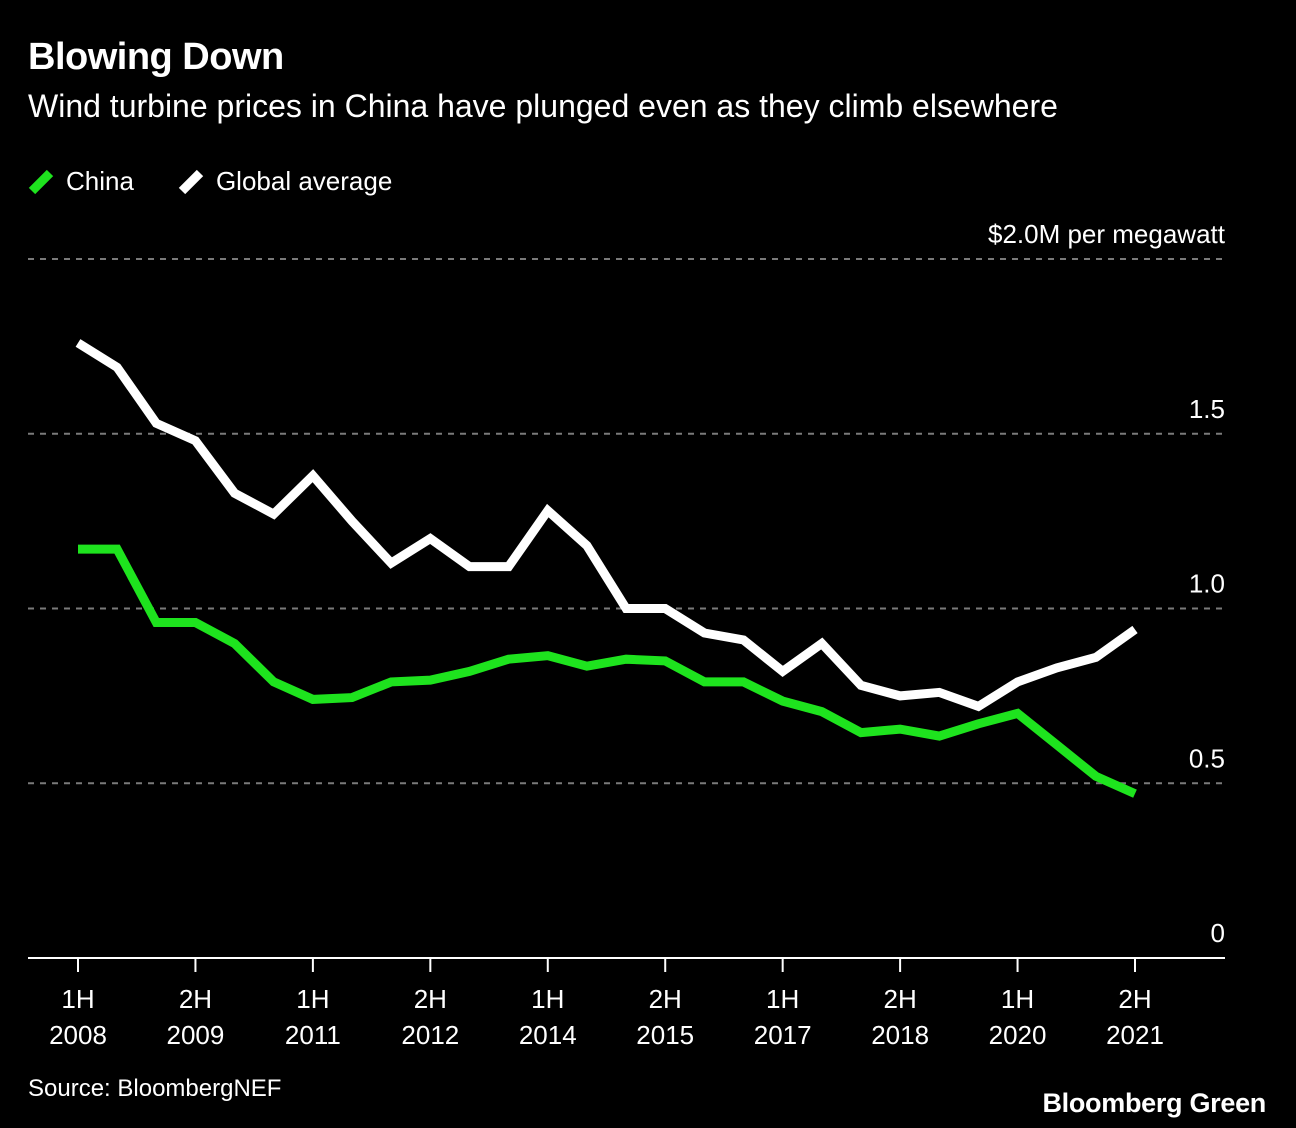  I want to click on legend-swatch-china, so click(41, 181).